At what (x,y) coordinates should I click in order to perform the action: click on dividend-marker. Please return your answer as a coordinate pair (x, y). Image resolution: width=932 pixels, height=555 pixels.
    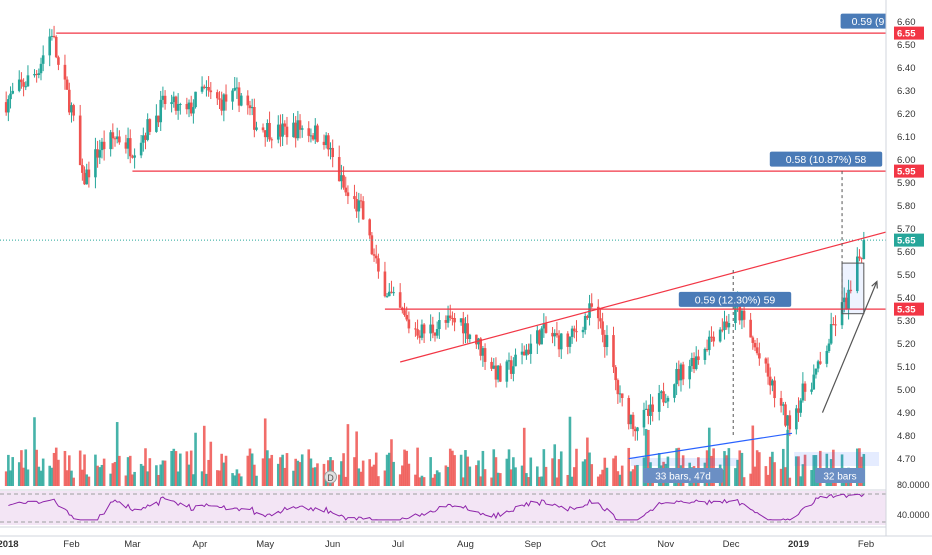
    Looking at the image, I should click on (331, 477).